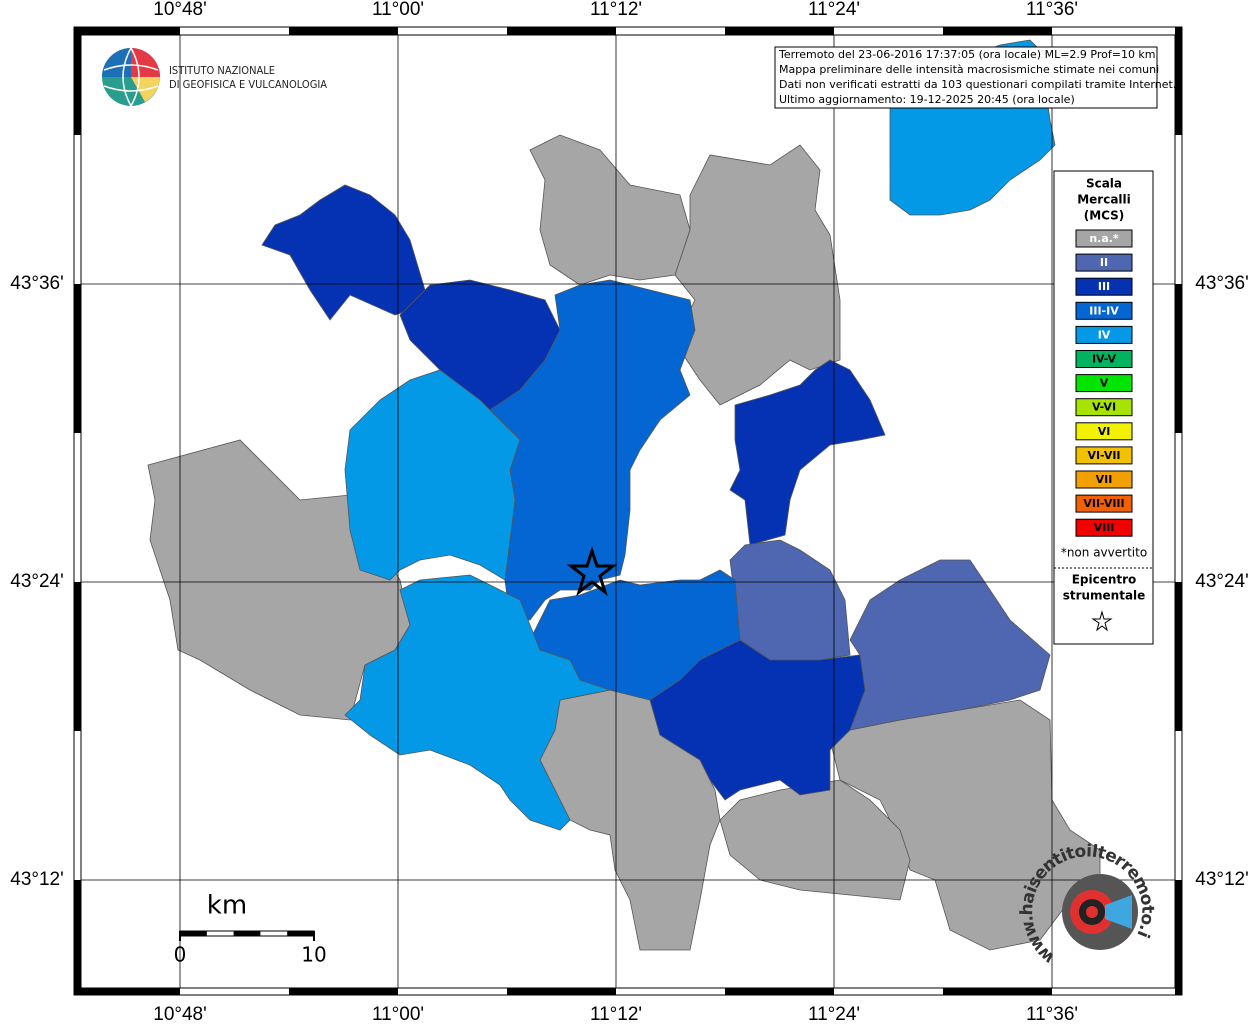 Image resolution: width=1256 pixels, height=1028 pixels. I want to click on legend-label: VII-VIII, so click(1103, 503).